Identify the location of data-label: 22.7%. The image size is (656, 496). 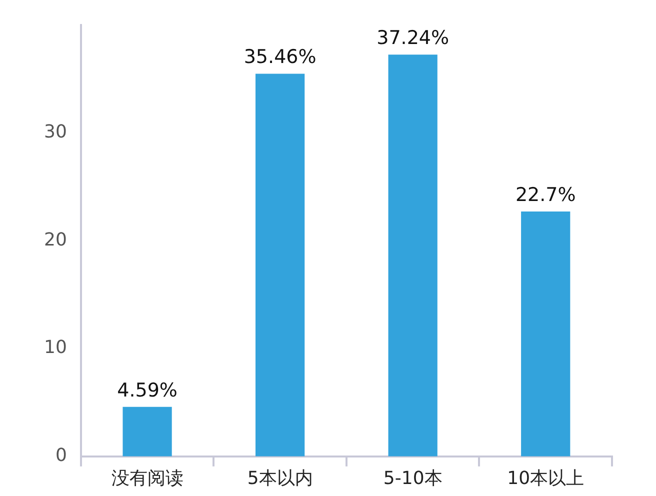
(545, 195).